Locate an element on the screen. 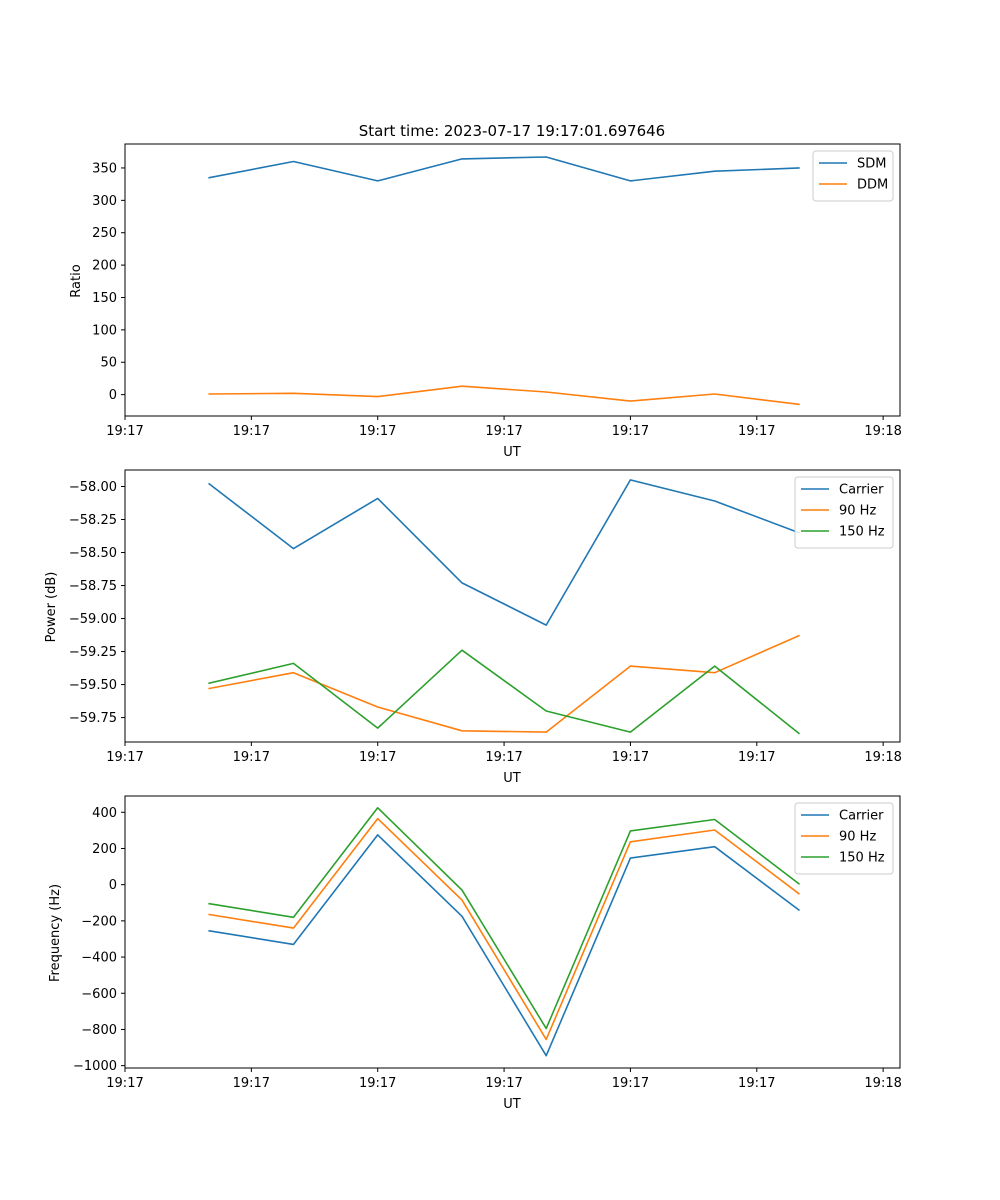 This screenshot has width=1000, height=1200. y-tick-label: 300 is located at coordinates (104, 201).